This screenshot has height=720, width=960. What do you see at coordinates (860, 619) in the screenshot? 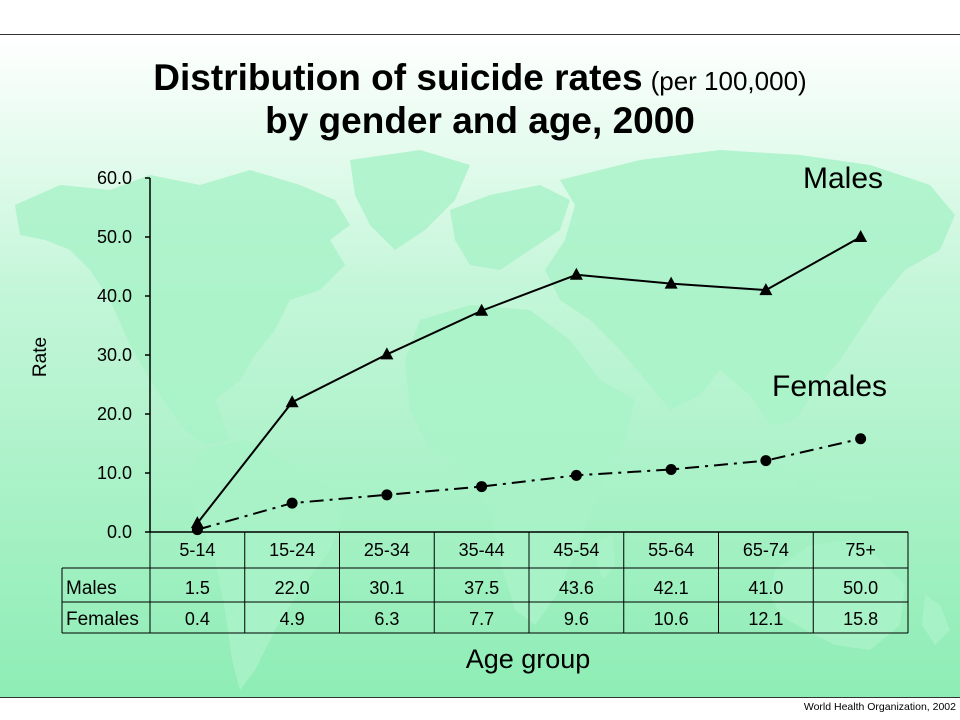
I see `table-value-cell: 15.8` at bounding box center [860, 619].